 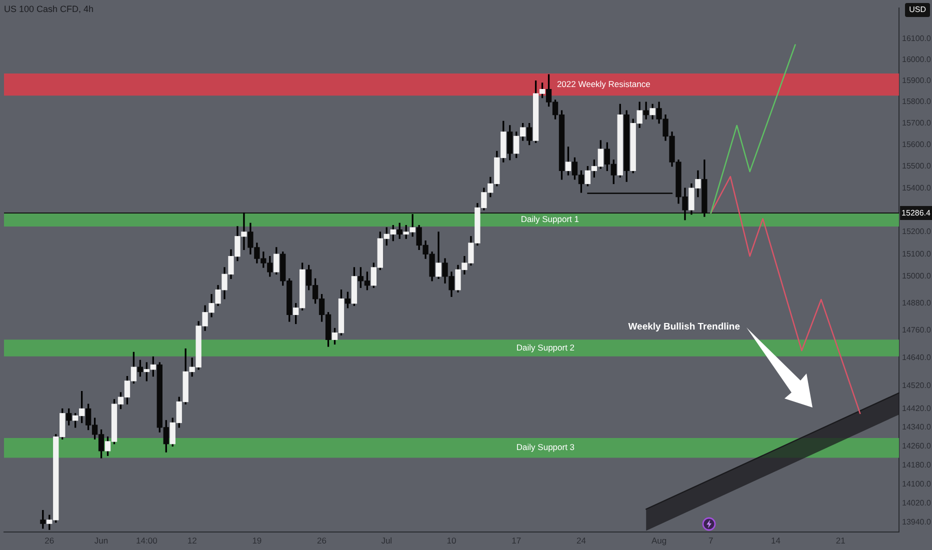 What do you see at coordinates (603, 83) in the screenshot?
I see `band-label: 2022 Weekly Resistance` at bounding box center [603, 83].